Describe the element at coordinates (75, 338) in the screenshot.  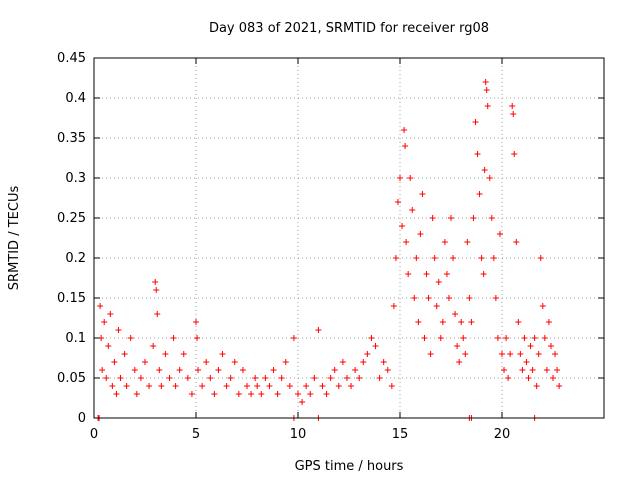
I see `y-tick-label: 0.1` at that location.